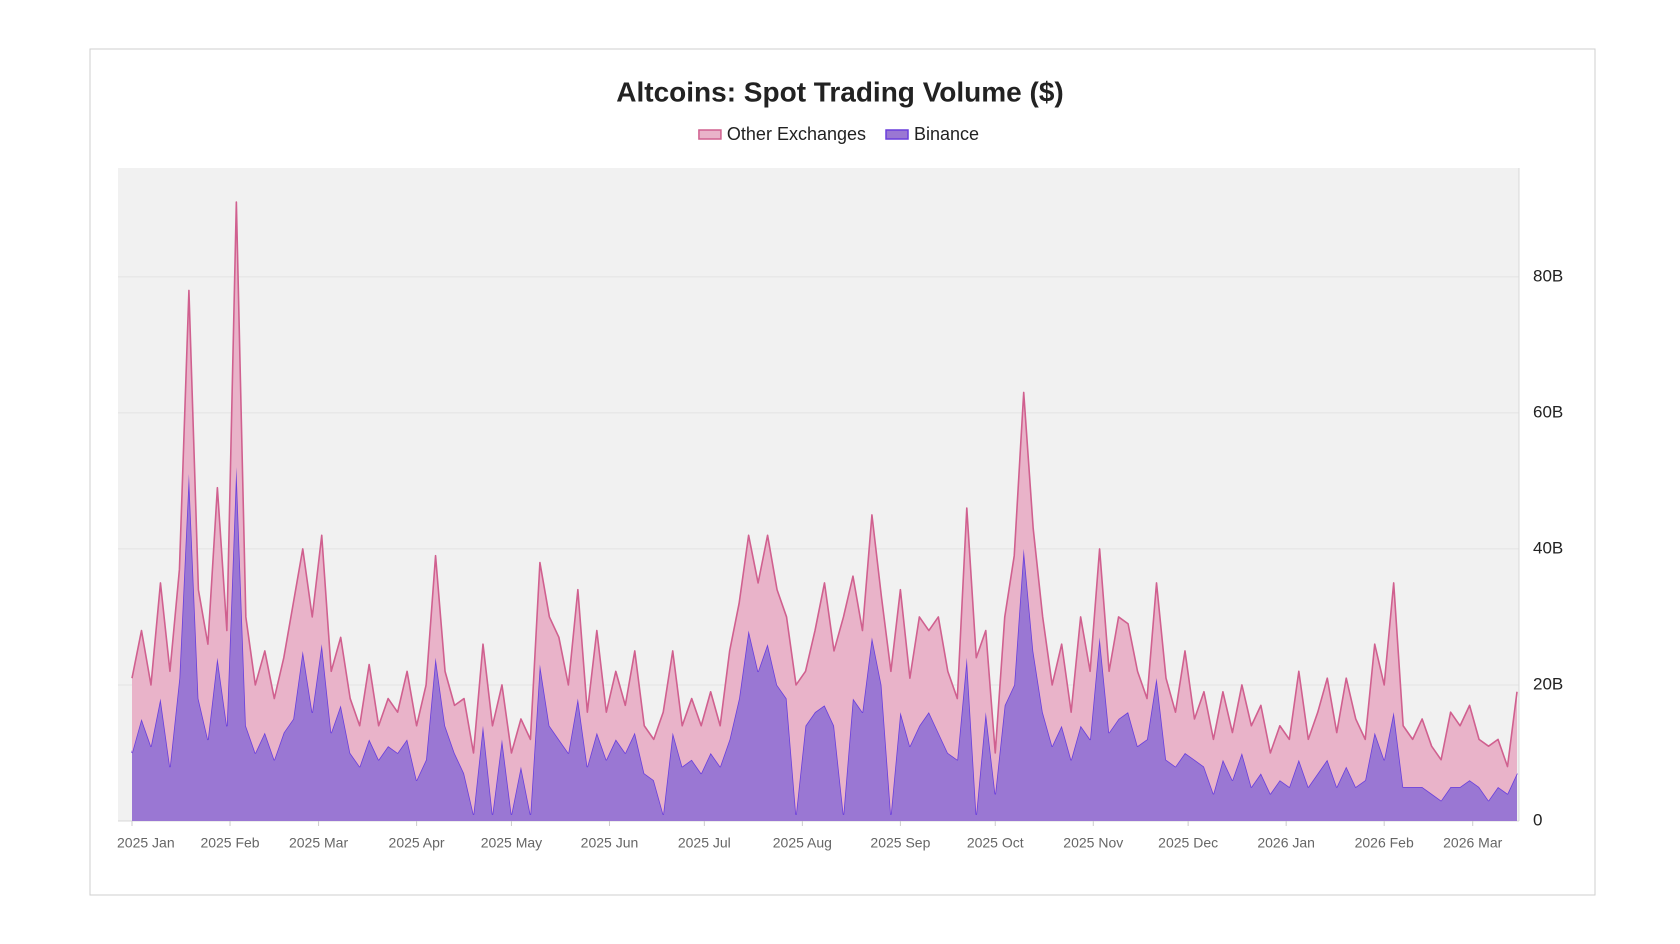  What do you see at coordinates (1537, 819) in the screenshot?
I see `y-tick-label: 0` at bounding box center [1537, 819].